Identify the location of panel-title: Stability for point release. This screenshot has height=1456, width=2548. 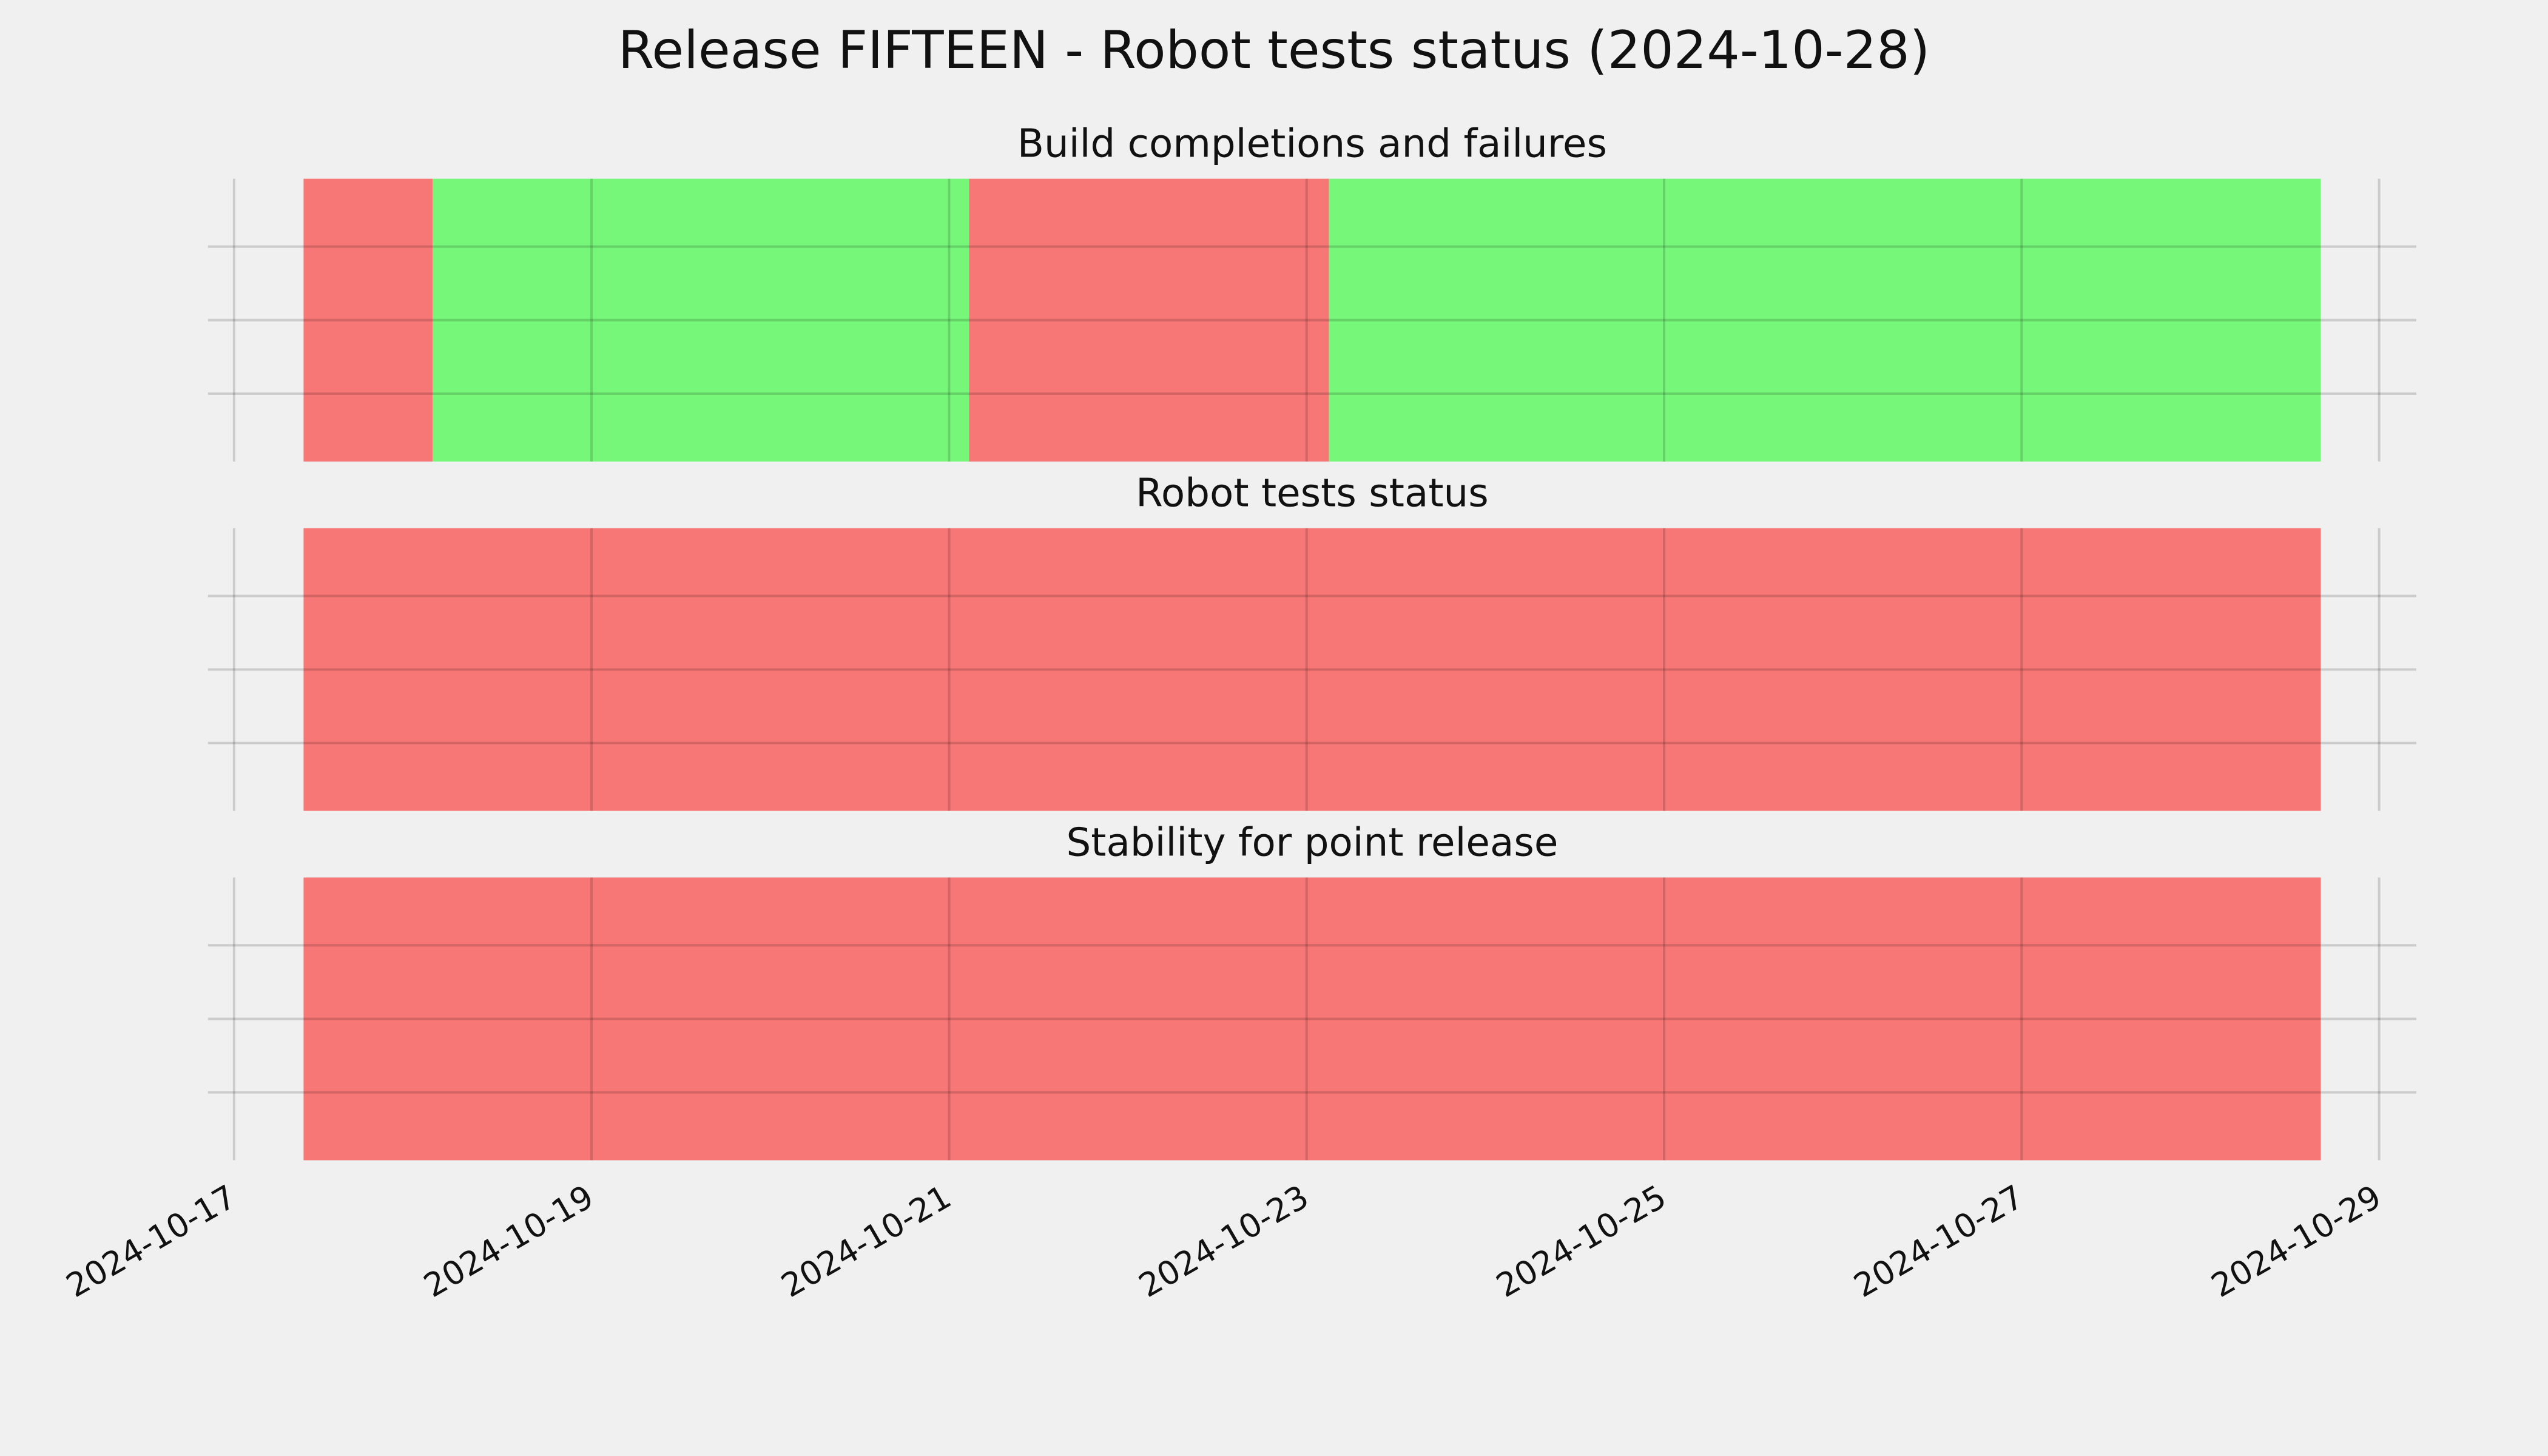
(1313, 842).